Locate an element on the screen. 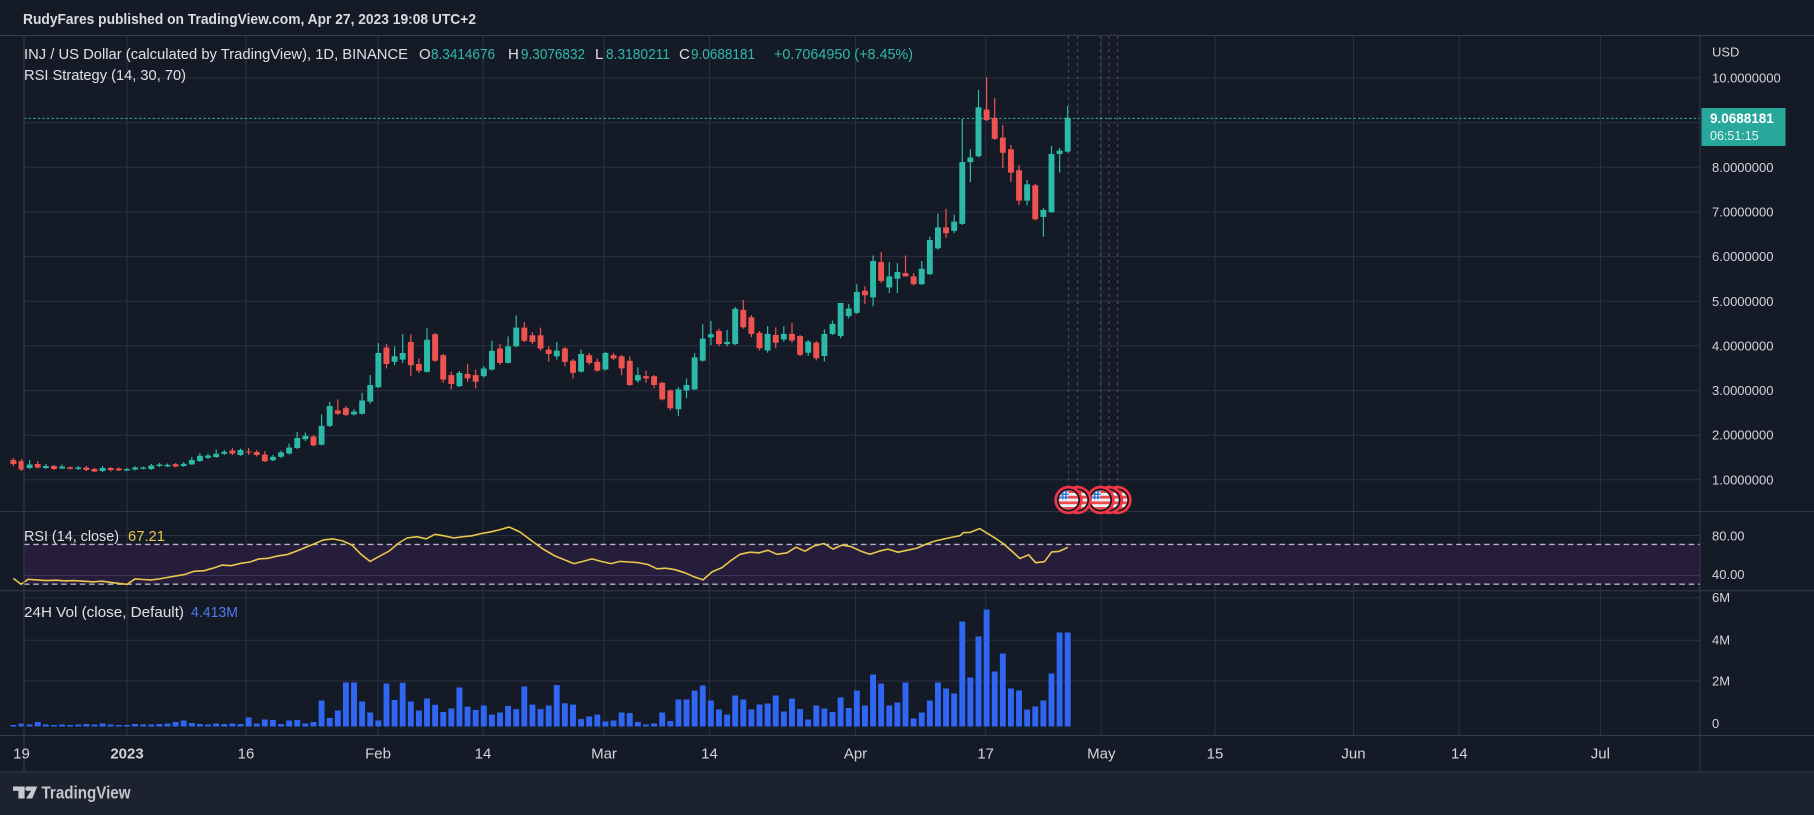 This screenshot has height=815, width=1814. svg-text: 3.0000000 is located at coordinates (1742, 390).